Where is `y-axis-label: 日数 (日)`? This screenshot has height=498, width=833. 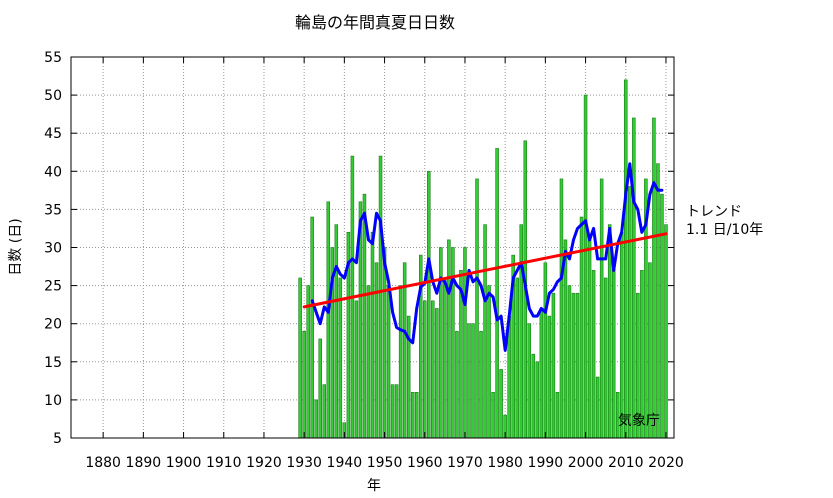
y-axis-label: 日数 (日) is located at coordinates (16, 246).